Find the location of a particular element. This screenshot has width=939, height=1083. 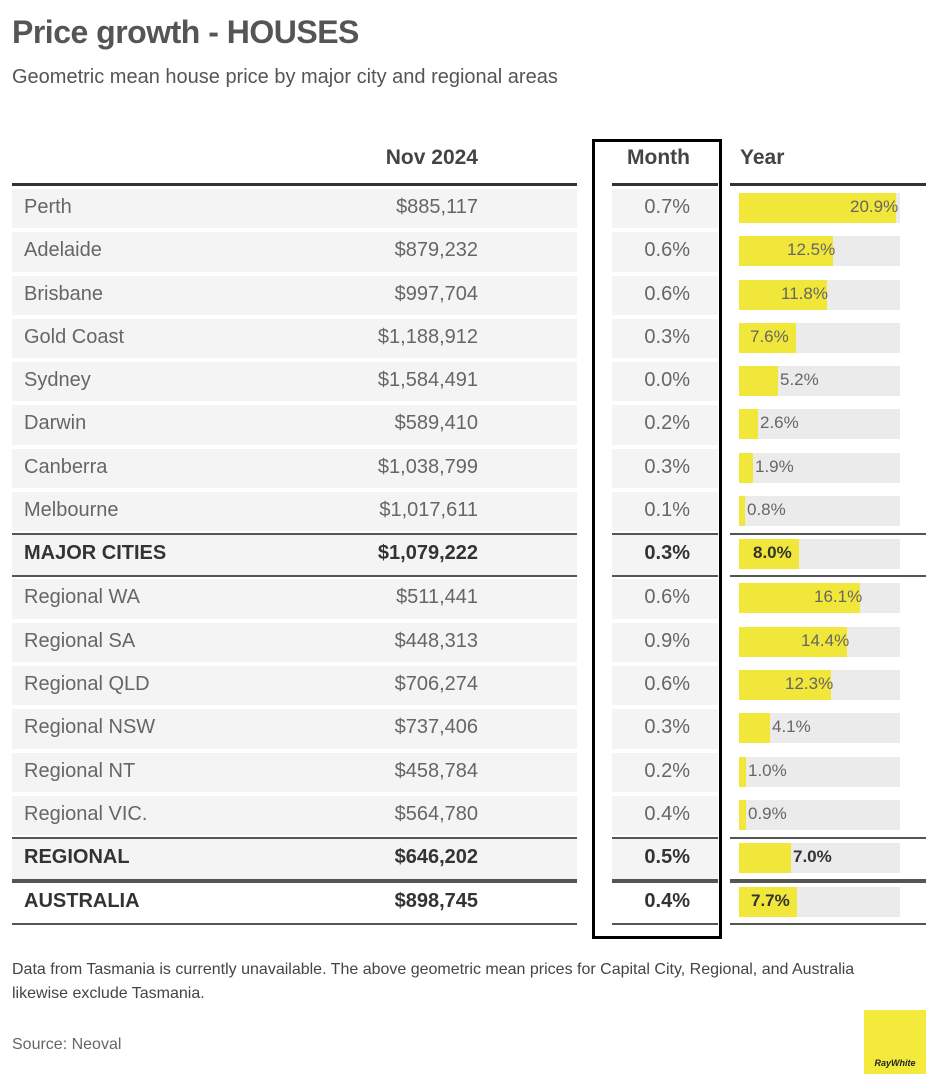

year-bar-track: 12.5% is located at coordinates (819, 251).